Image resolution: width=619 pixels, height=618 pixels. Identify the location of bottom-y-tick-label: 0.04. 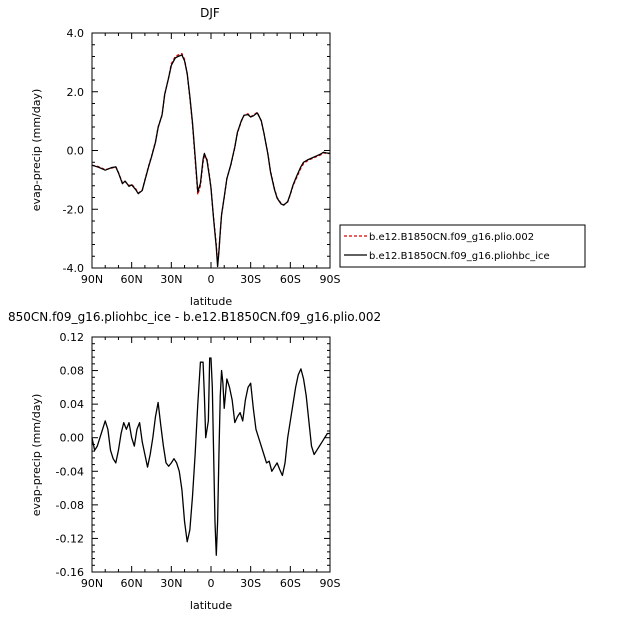
(72, 404).